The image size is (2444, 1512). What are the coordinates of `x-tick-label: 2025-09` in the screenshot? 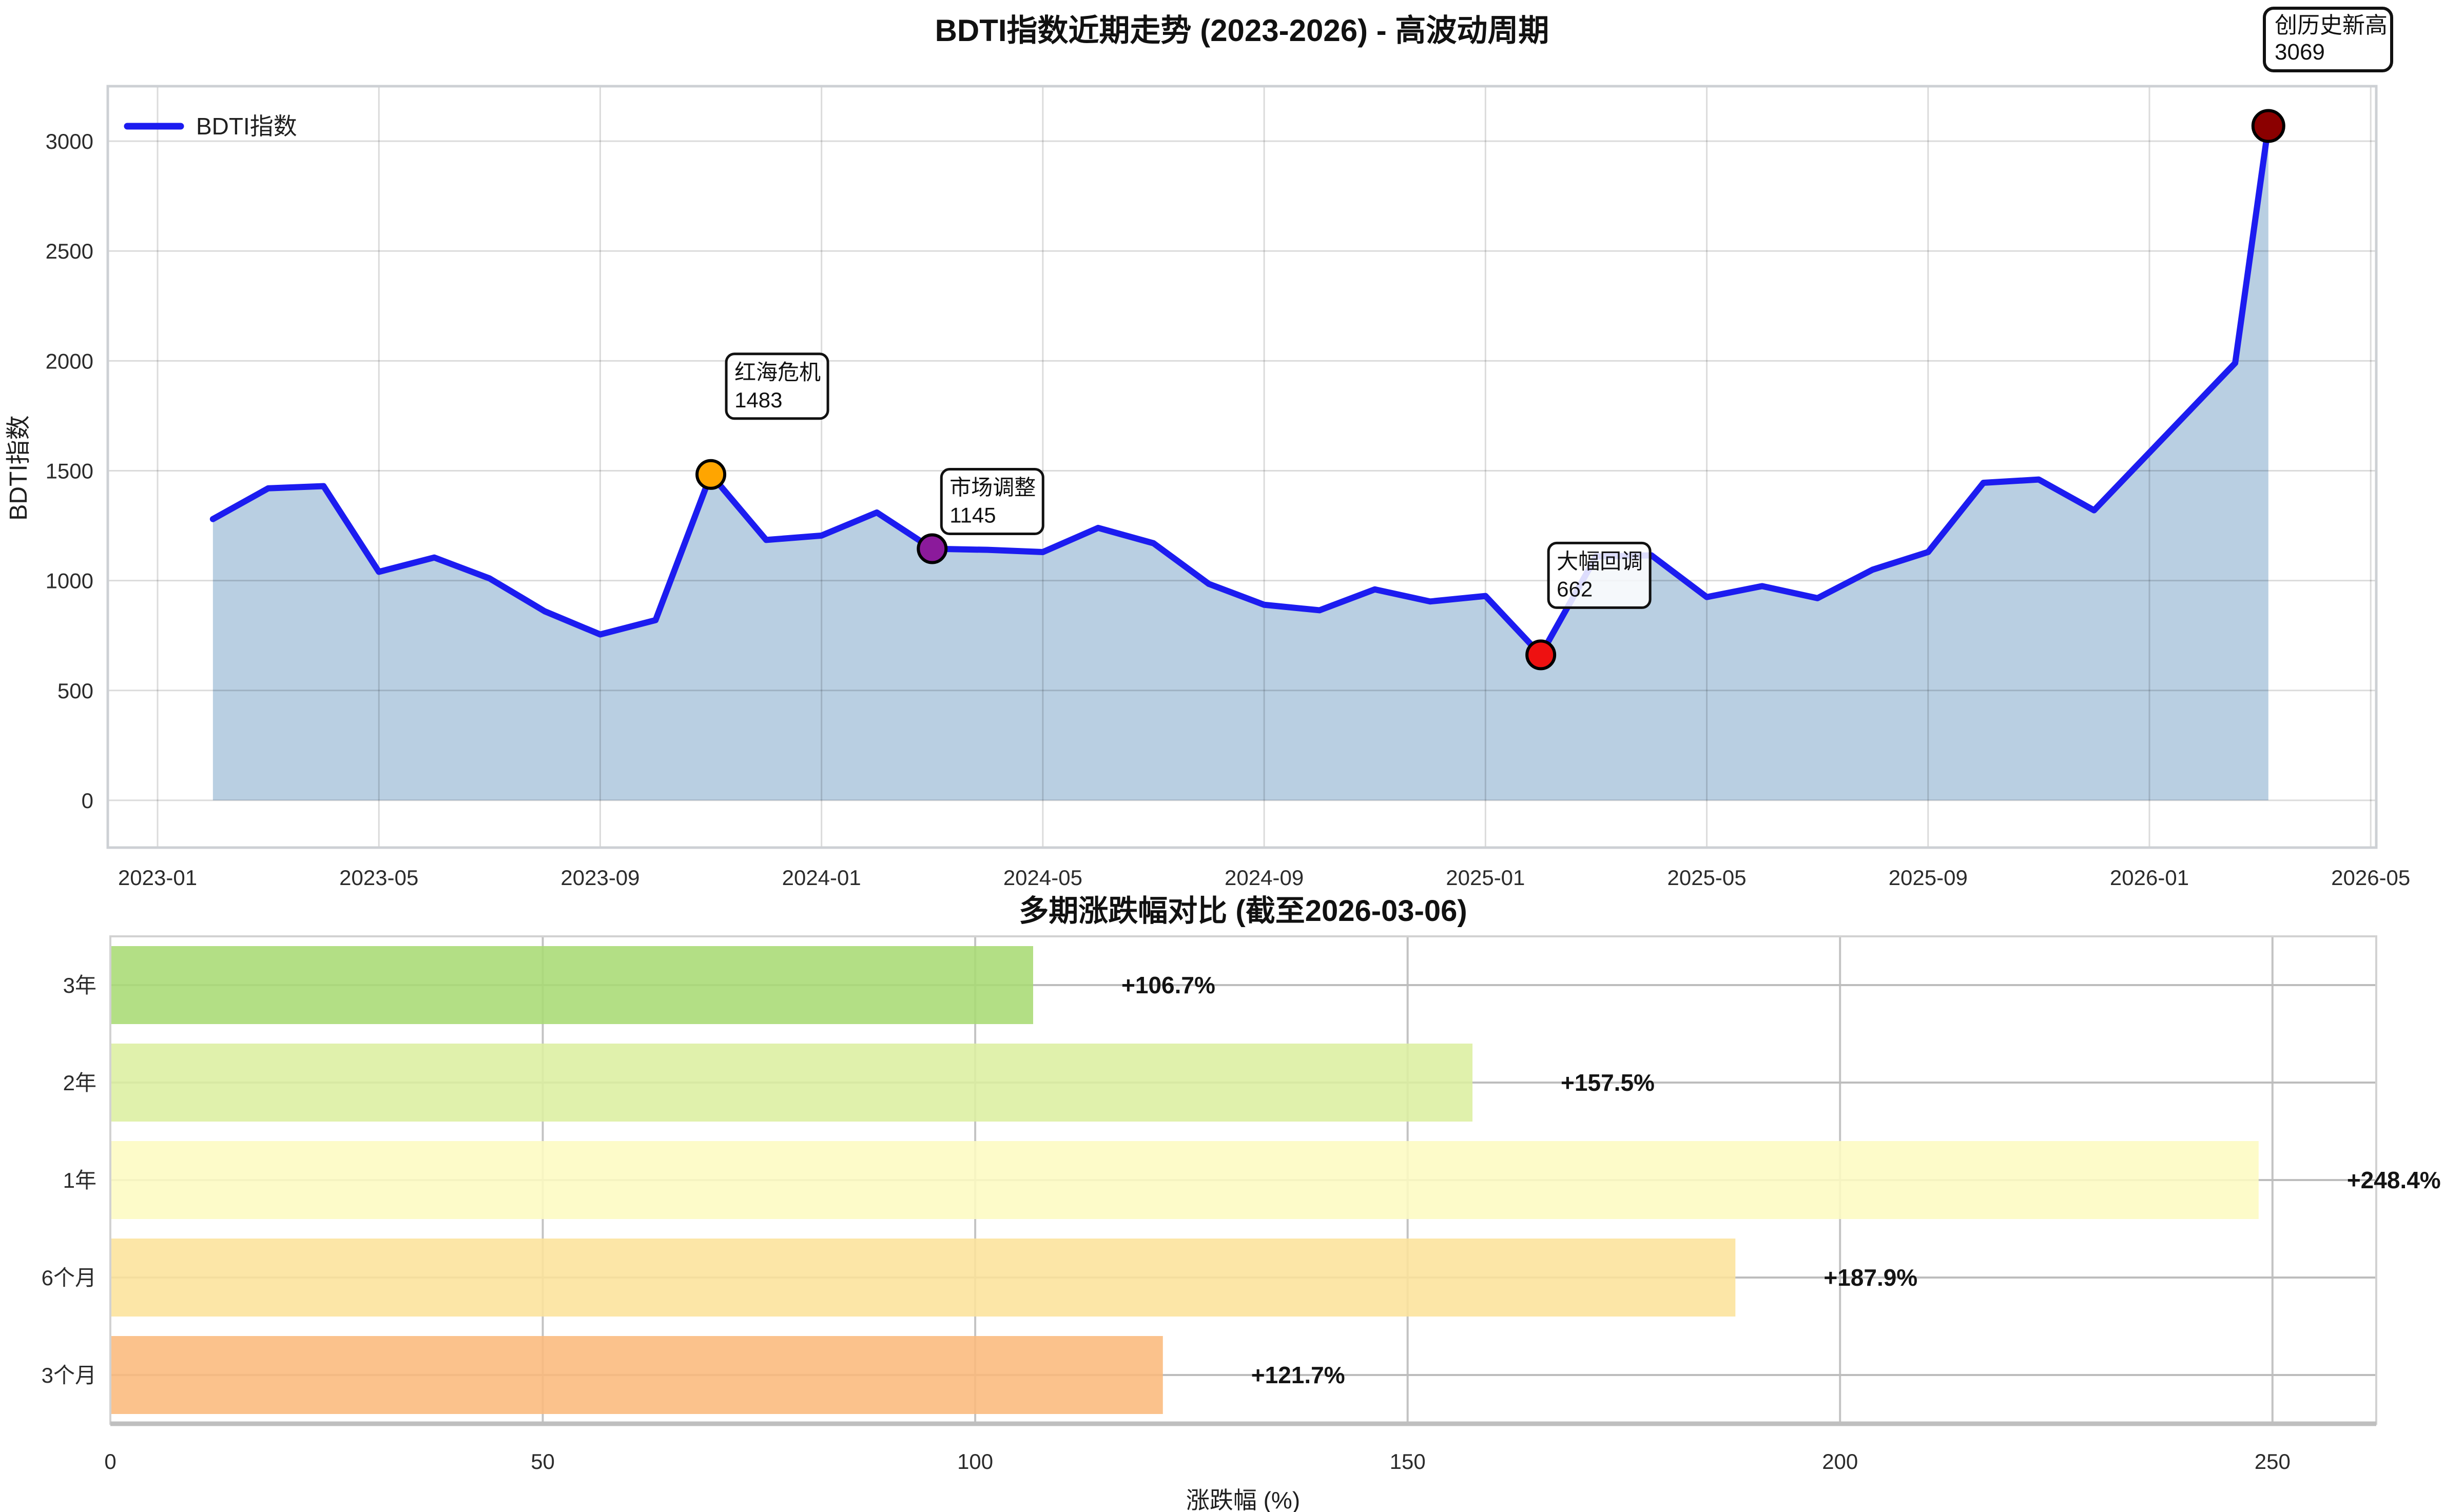 It's located at (1928, 878).